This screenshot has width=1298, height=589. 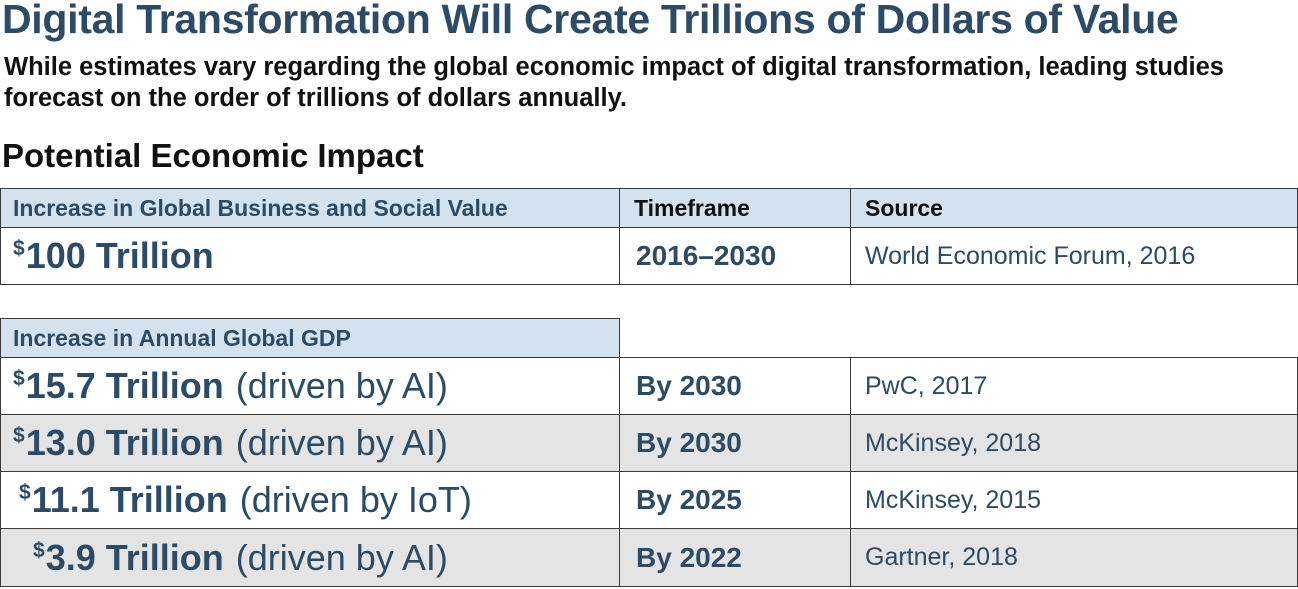 What do you see at coordinates (124, 385) in the screenshot?
I see `impact-amount: 15.7 Trillion` at bounding box center [124, 385].